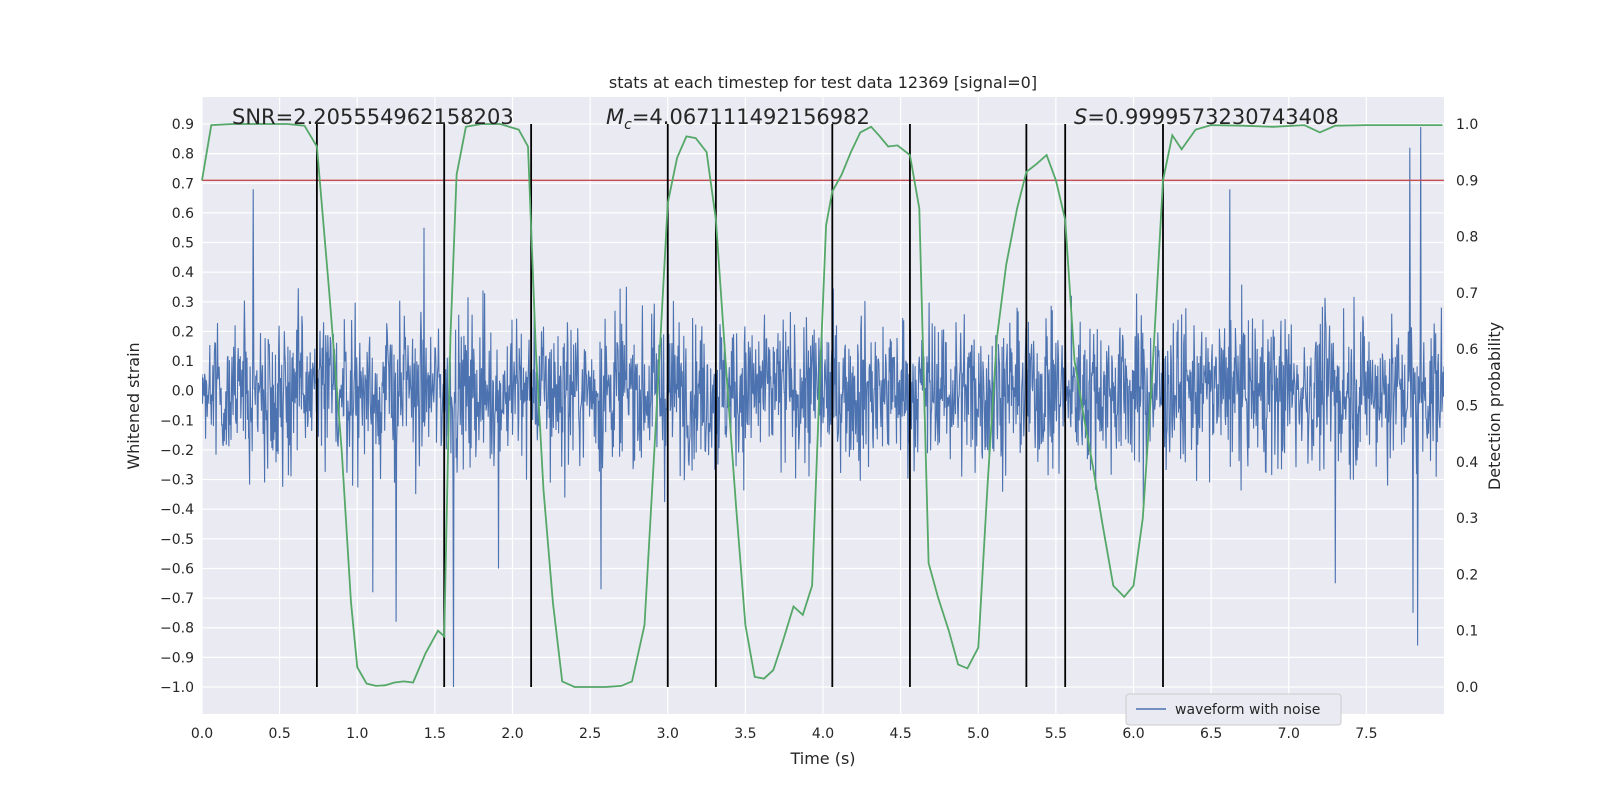 Image resolution: width=1600 pixels, height=800 pixels. What do you see at coordinates (1211, 734) in the screenshot?
I see `x-tick-label: 6.5` at bounding box center [1211, 734].